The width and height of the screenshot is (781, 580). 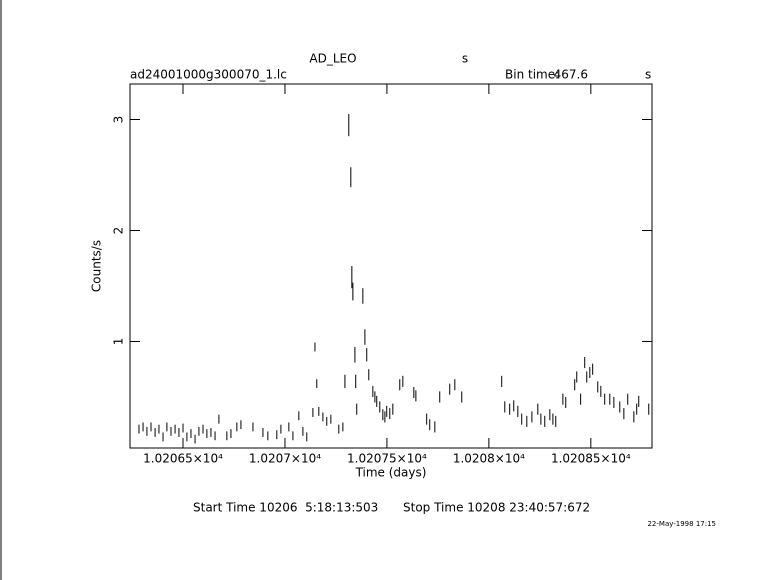 I want to click on x-tick-label: 1.0207×10⁴, so click(x=285, y=459).